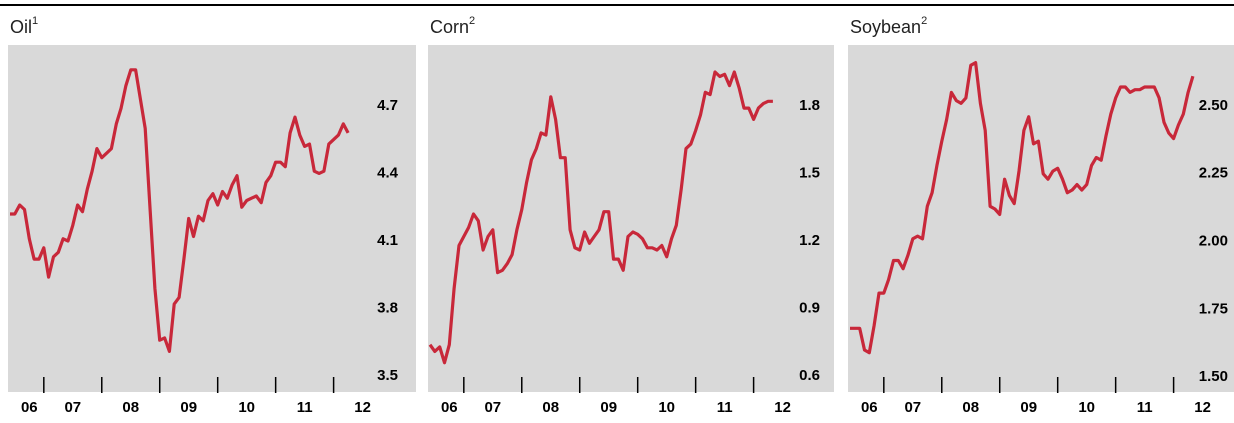 This screenshot has height=423, width=1234. I want to click on chart-title: Oil1, so click(24, 26).